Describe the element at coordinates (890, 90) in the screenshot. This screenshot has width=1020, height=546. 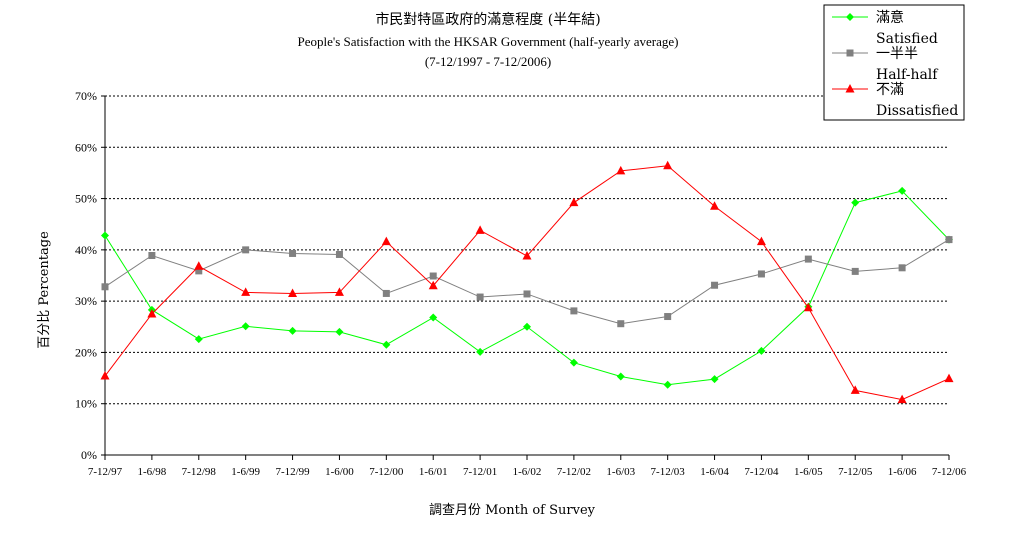
I see `legend-label-zh: 不滿` at that location.